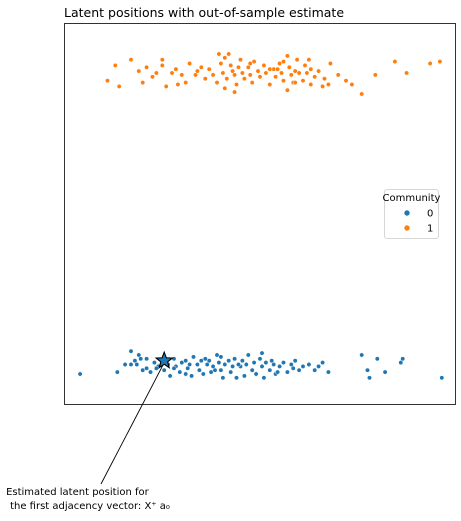  What do you see at coordinates (164, 359) in the screenshot?
I see `estimate-star-marker` at bounding box center [164, 359].